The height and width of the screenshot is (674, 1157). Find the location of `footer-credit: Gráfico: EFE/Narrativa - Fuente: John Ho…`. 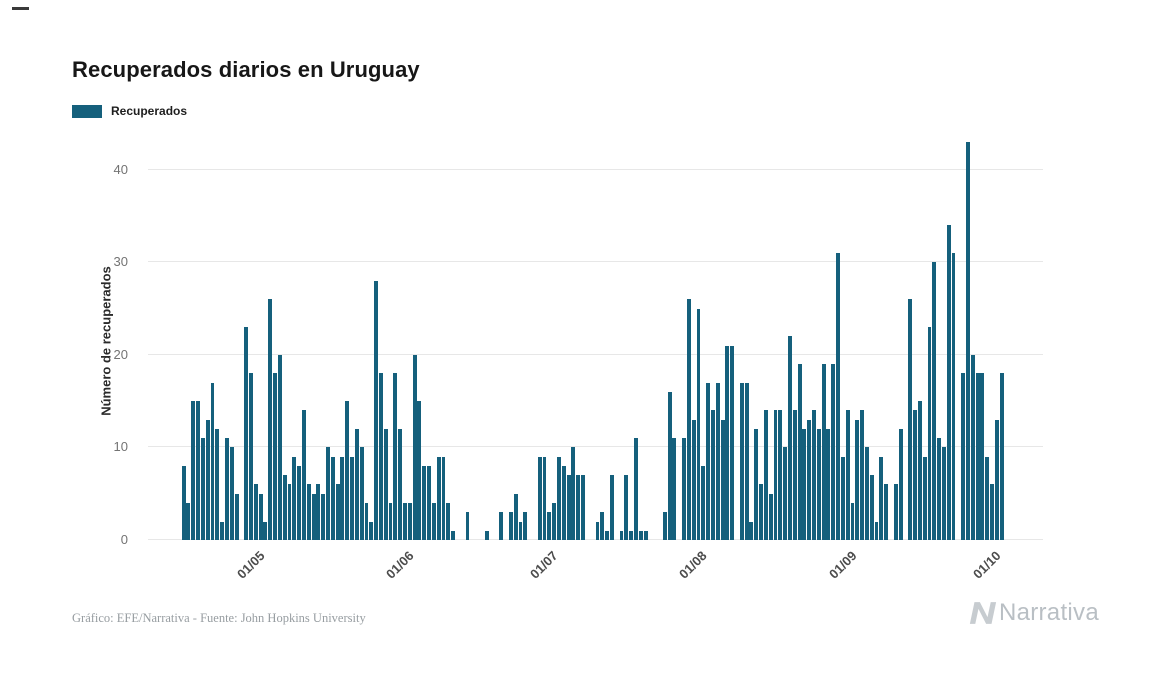

footer-credit: Gráfico: EFE/Narrativa - Fuente: John Ho… is located at coordinates (219, 618).